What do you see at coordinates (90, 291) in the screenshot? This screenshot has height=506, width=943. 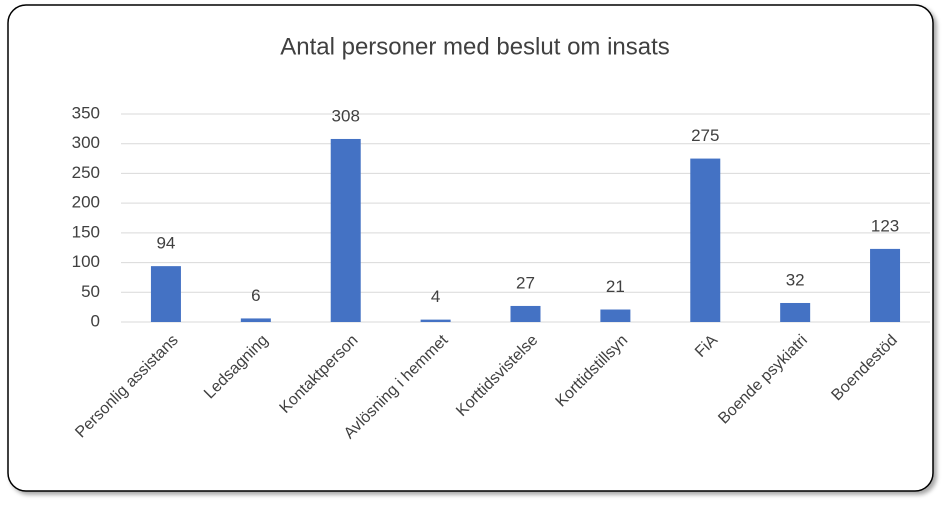 I see `y-tick-label: 50` at bounding box center [90, 291].